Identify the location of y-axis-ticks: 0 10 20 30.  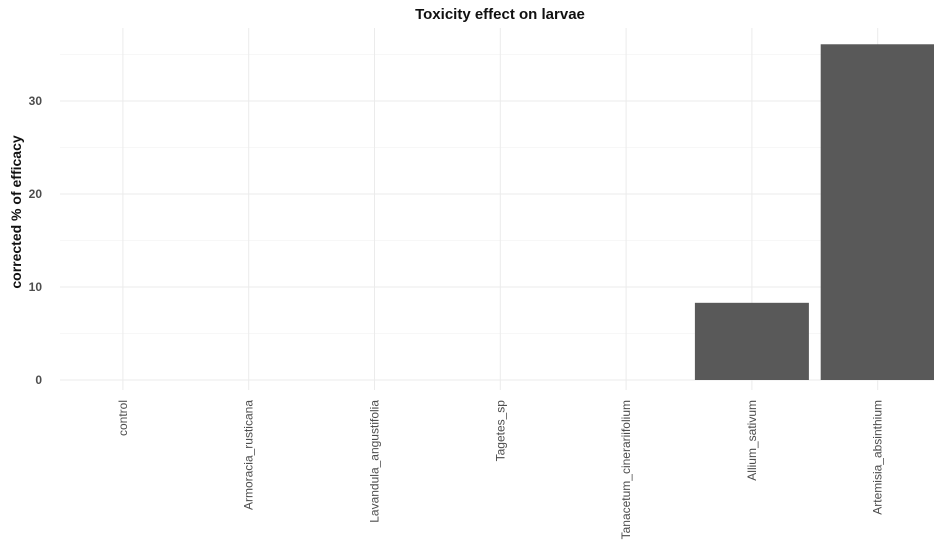
(36, 240).